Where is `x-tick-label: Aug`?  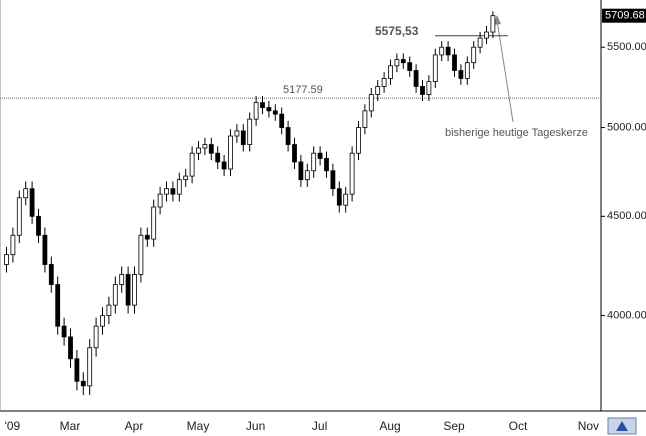
x-tick-label: Aug is located at coordinates (389, 426).